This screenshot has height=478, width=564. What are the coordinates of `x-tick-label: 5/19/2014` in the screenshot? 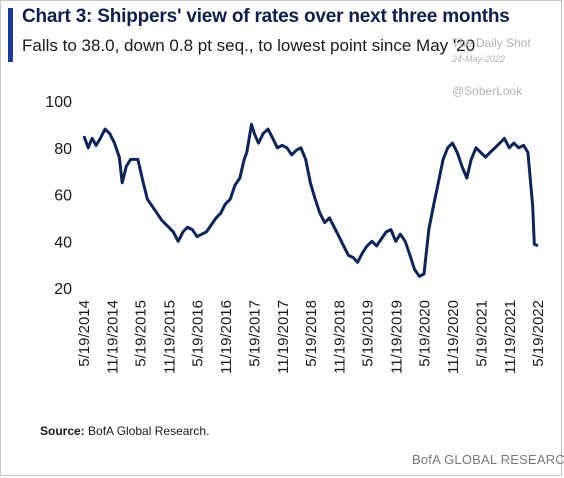 It's located at (84, 333).